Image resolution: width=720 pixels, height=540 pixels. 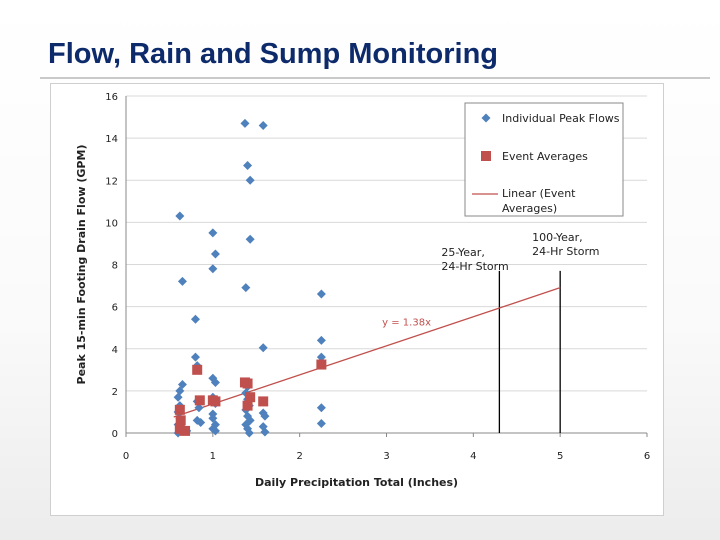 What do you see at coordinates (115, 266) in the screenshot?
I see `y-tick-label: 8` at bounding box center [115, 266].